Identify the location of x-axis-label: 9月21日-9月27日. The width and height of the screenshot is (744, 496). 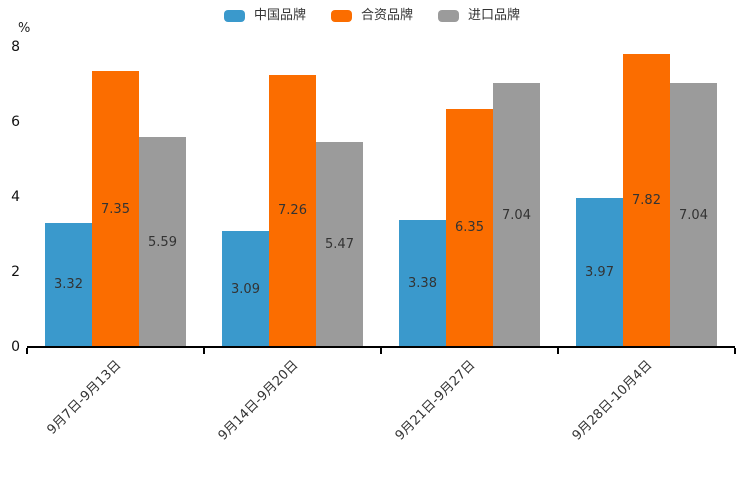
(435, 400).